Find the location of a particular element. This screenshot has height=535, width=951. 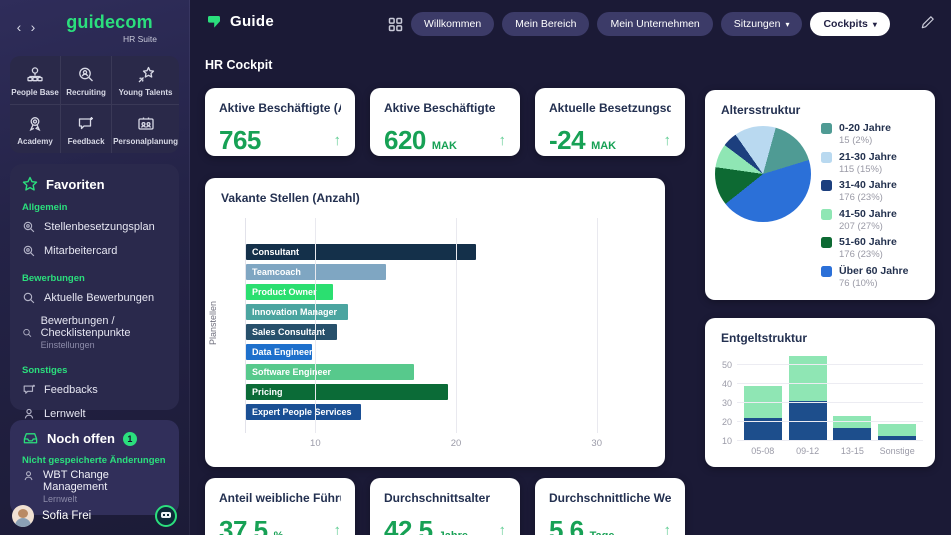

x-axis-category: 05-08 is located at coordinates (763, 451).